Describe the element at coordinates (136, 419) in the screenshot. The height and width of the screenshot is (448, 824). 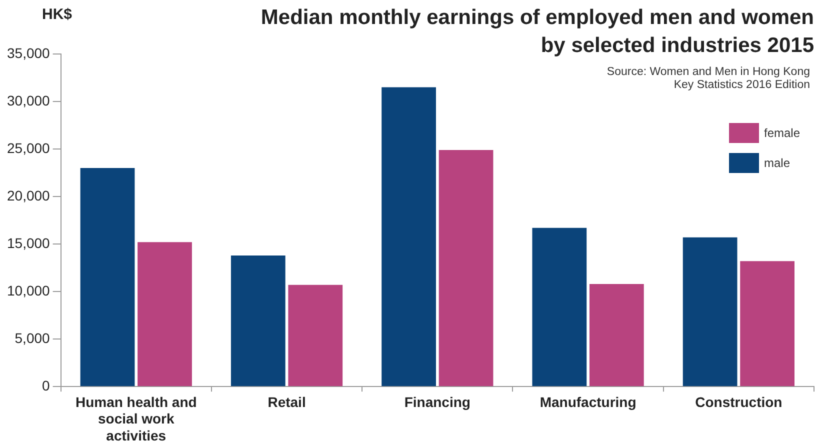
I see `x-tick-label: Human health and social work activities` at that location.